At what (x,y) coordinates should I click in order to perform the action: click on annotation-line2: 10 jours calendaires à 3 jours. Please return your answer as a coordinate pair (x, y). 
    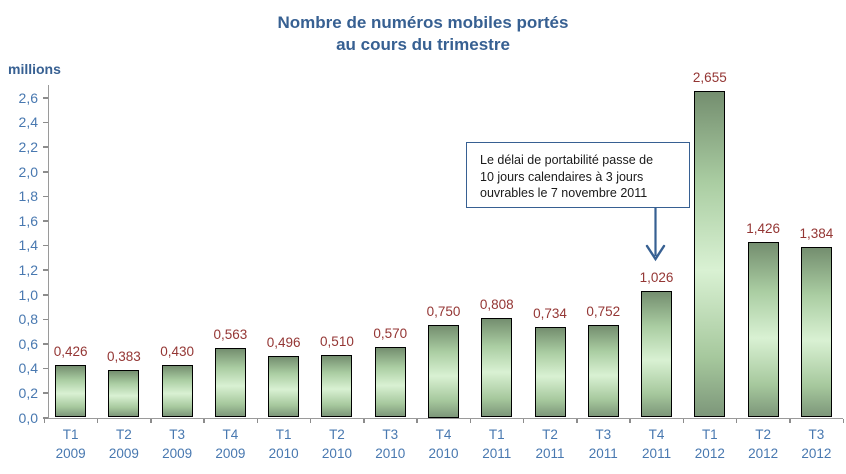
    Looking at the image, I should click on (562, 176).